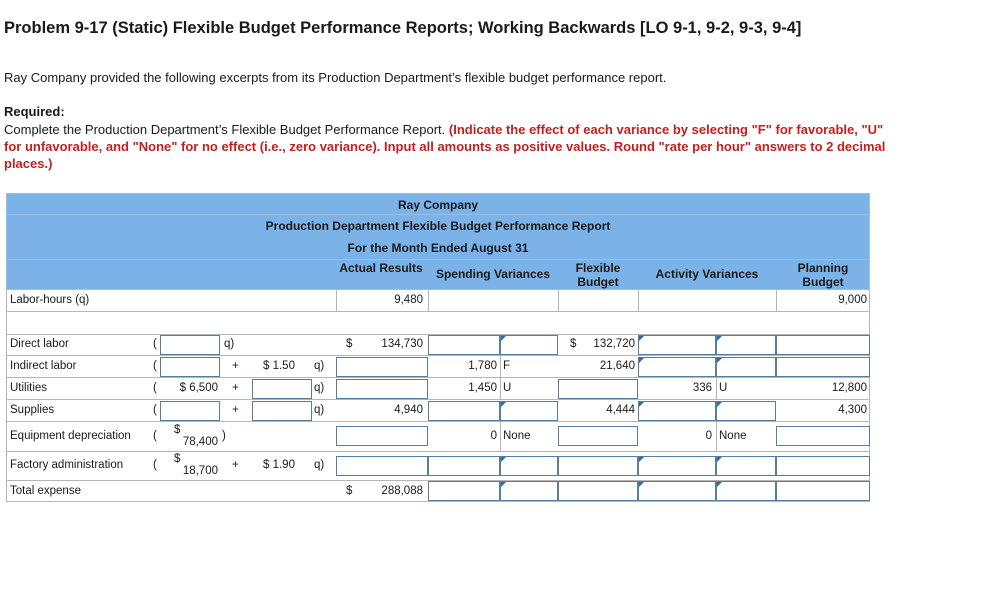  What do you see at coordinates (598, 275) in the screenshot?
I see `col-flexible-budget: Flexible Budget` at bounding box center [598, 275].